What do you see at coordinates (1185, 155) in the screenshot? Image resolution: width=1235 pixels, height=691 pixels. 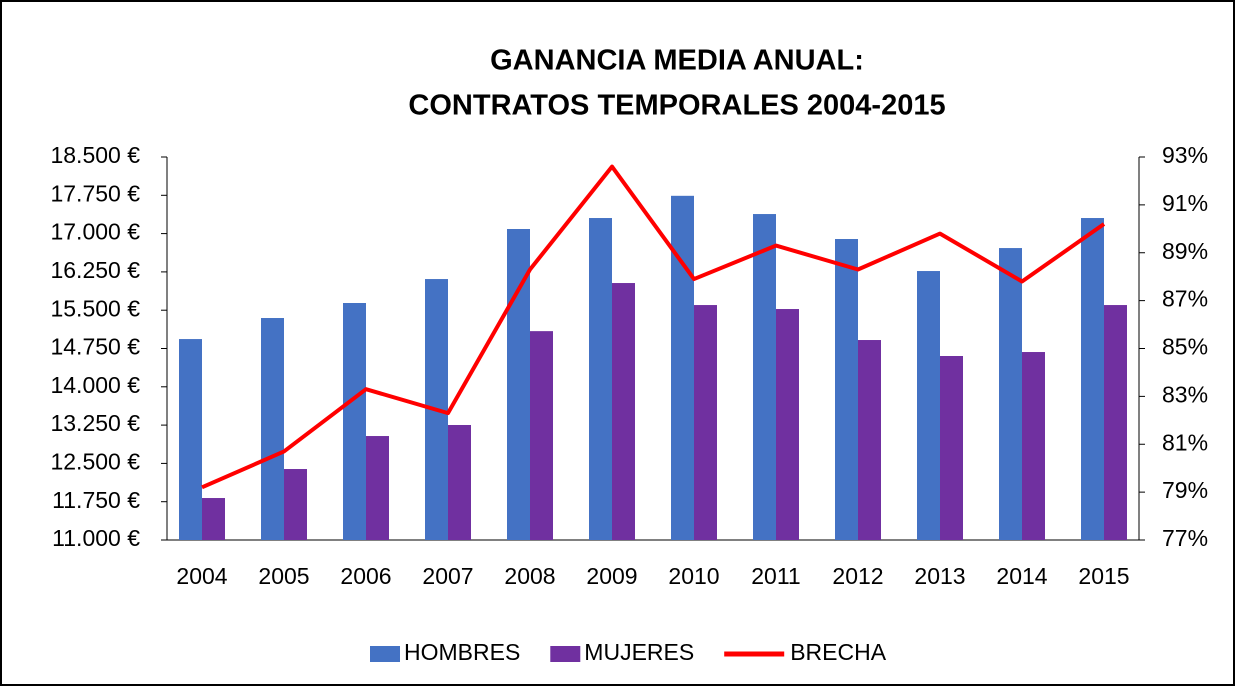 I see `y2-tick-label: 93%` at bounding box center [1185, 155].